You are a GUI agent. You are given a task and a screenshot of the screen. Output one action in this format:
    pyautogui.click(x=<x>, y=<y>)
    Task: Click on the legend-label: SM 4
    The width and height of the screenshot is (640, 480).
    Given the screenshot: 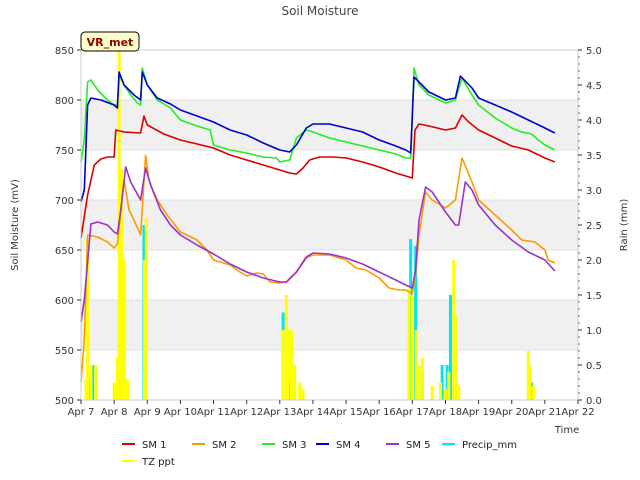 What is the action you would take?
    pyautogui.click(x=348, y=445)
    